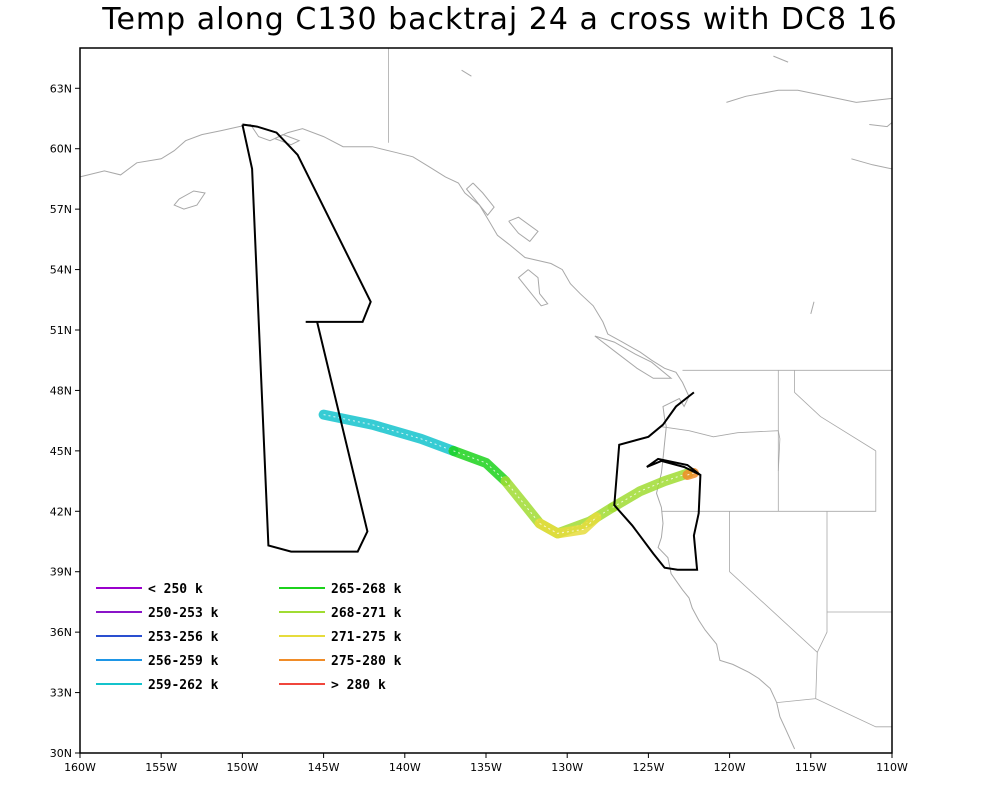  Describe the element at coordinates (366, 661) in the screenshot. I see `legend-label: 275-280 k` at that location.